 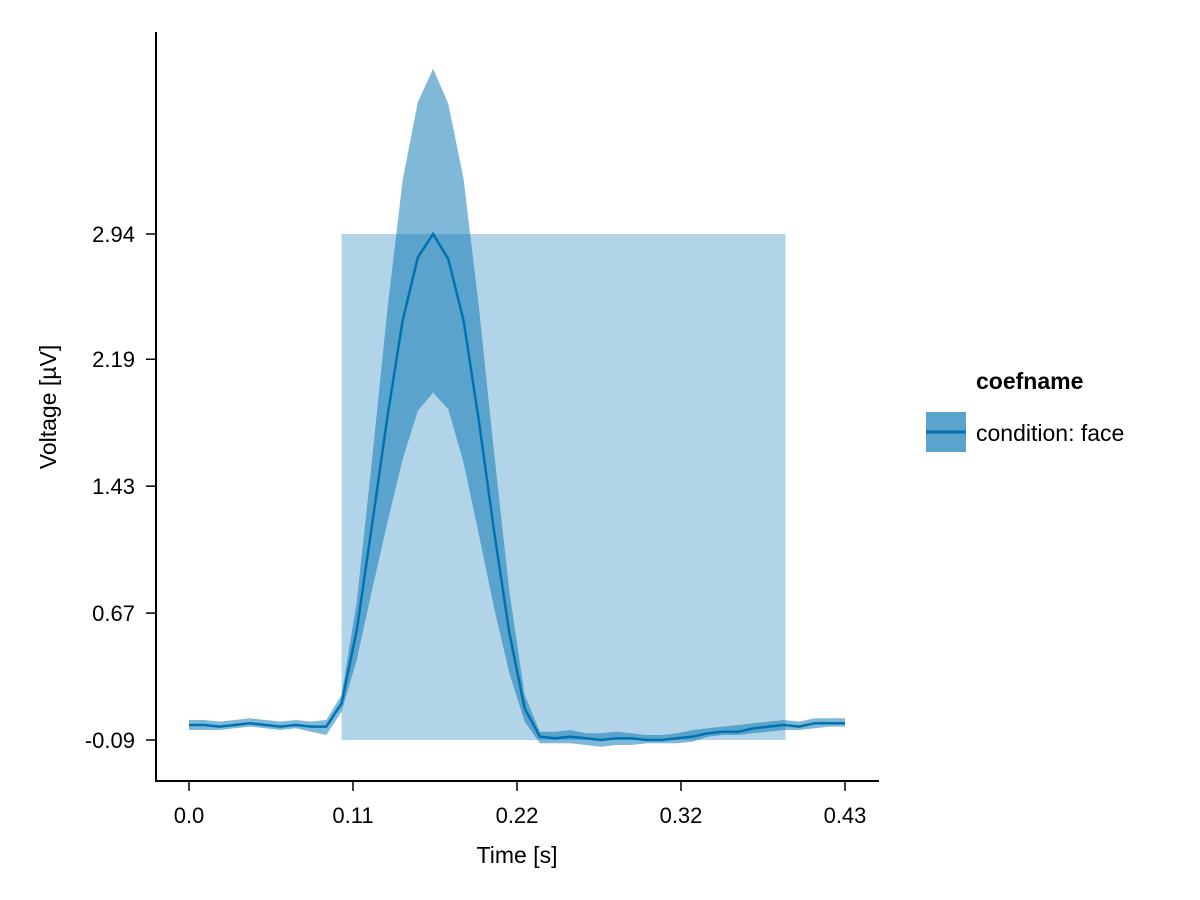 What do you see at coordinates (845, 815) in the screenshot?
I see `x-tick-label: 0.43` at bounding box center [845, 815].